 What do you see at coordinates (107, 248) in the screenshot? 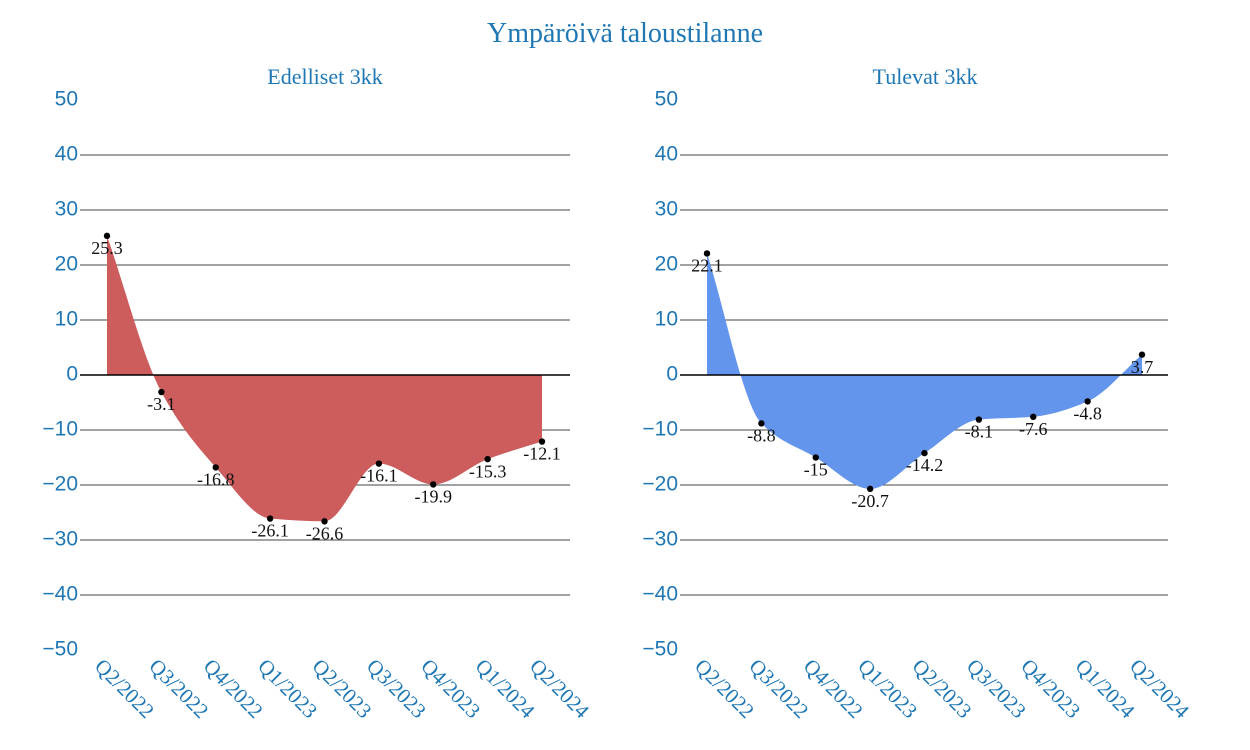
I see `data-label: 25.3` at bounding box center [107, 248].